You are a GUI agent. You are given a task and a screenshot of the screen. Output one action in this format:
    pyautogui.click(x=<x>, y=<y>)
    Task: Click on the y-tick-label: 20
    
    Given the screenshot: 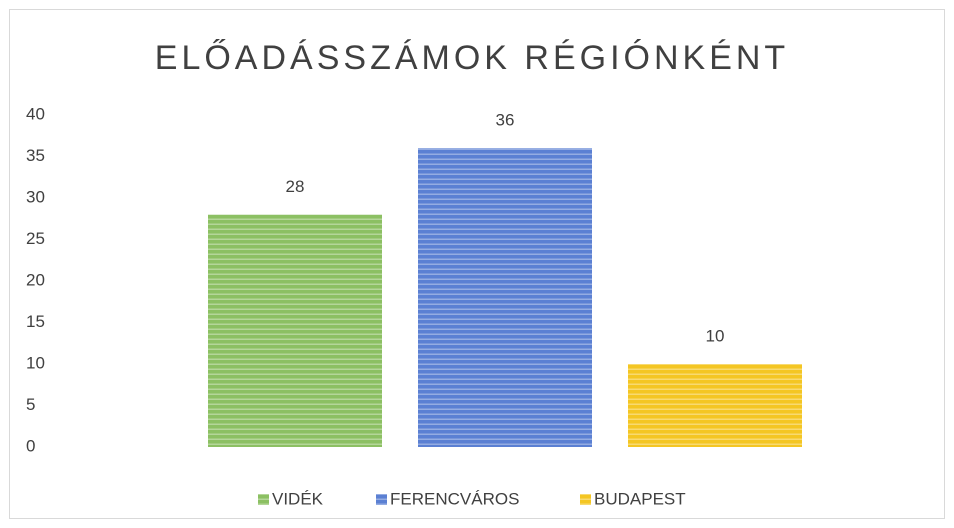 What is the action you would take?
    pyautogui.click(x=35, y=279)
    